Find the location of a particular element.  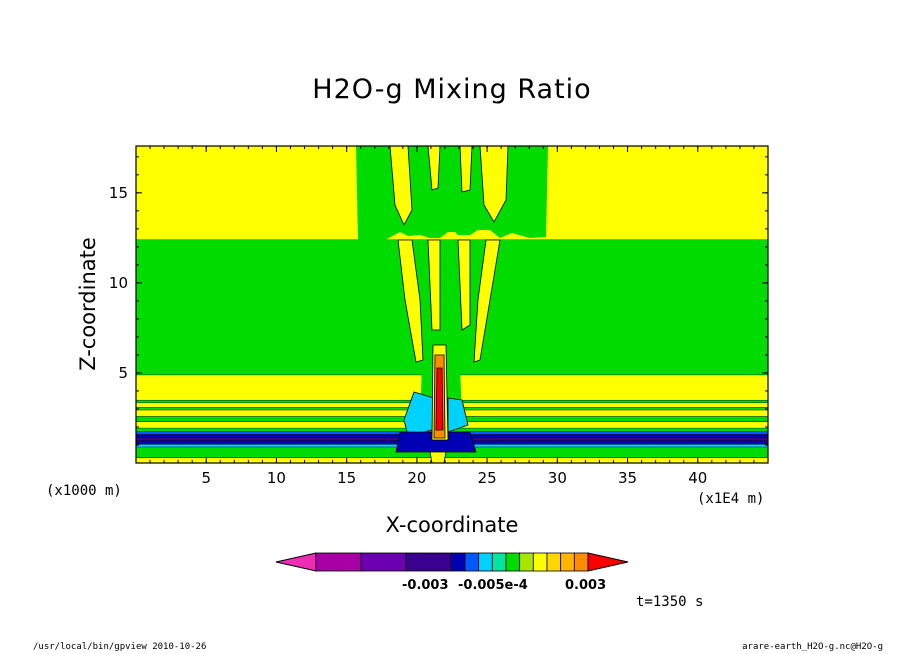

x-unit-right: (x1E4 m) is located at coordinates (731, 499).